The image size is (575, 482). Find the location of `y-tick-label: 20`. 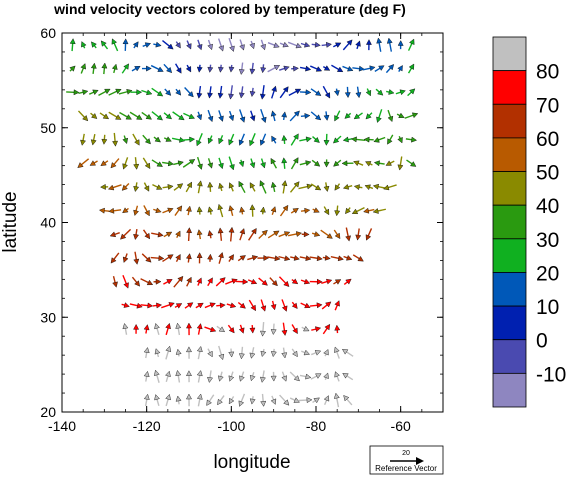

y-tick-label: 20 is located at coordinates (48, 412).